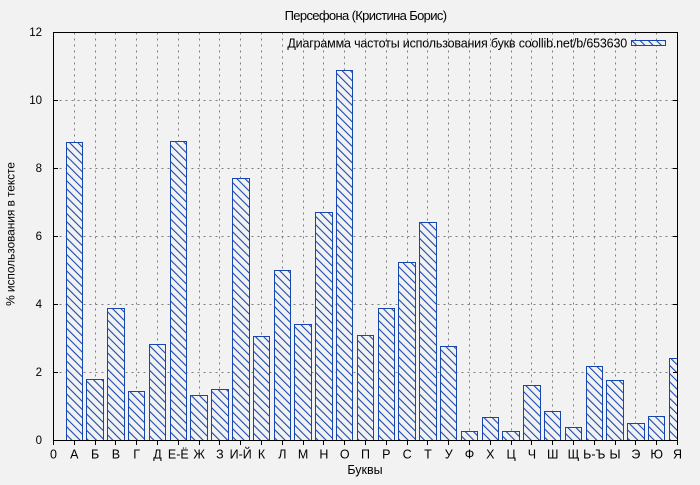 Image resolution: width=700 pixels, height=485 pixels. Describe the element at coordinates (677, 455) in the screenshot. I see `svg-text: Я` at that location.